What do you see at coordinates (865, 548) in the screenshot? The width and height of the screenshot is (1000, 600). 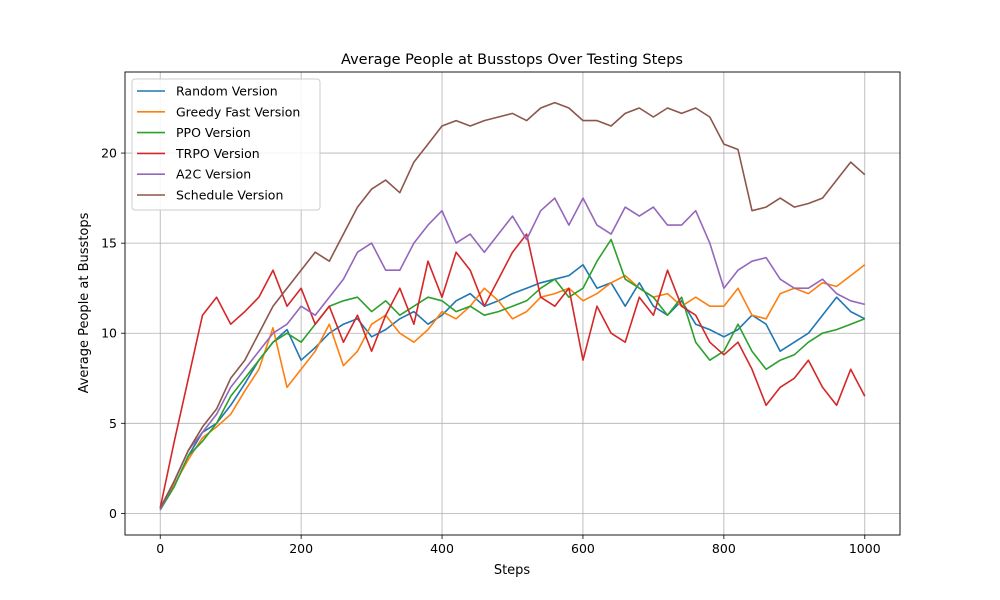 I see `x-tick-label: 1000` at bounding box center [865, 548].